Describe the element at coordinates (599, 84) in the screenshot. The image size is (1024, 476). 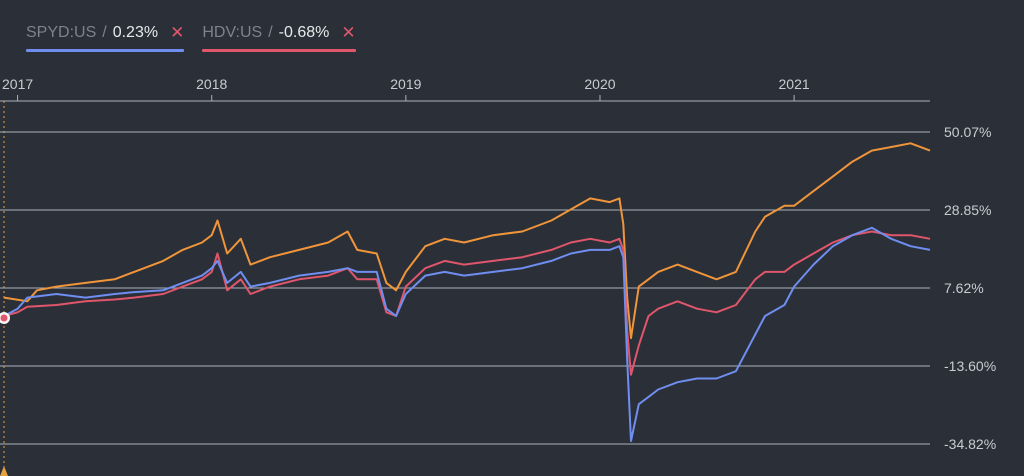
I see `x-tick-label: 2020` at that location.